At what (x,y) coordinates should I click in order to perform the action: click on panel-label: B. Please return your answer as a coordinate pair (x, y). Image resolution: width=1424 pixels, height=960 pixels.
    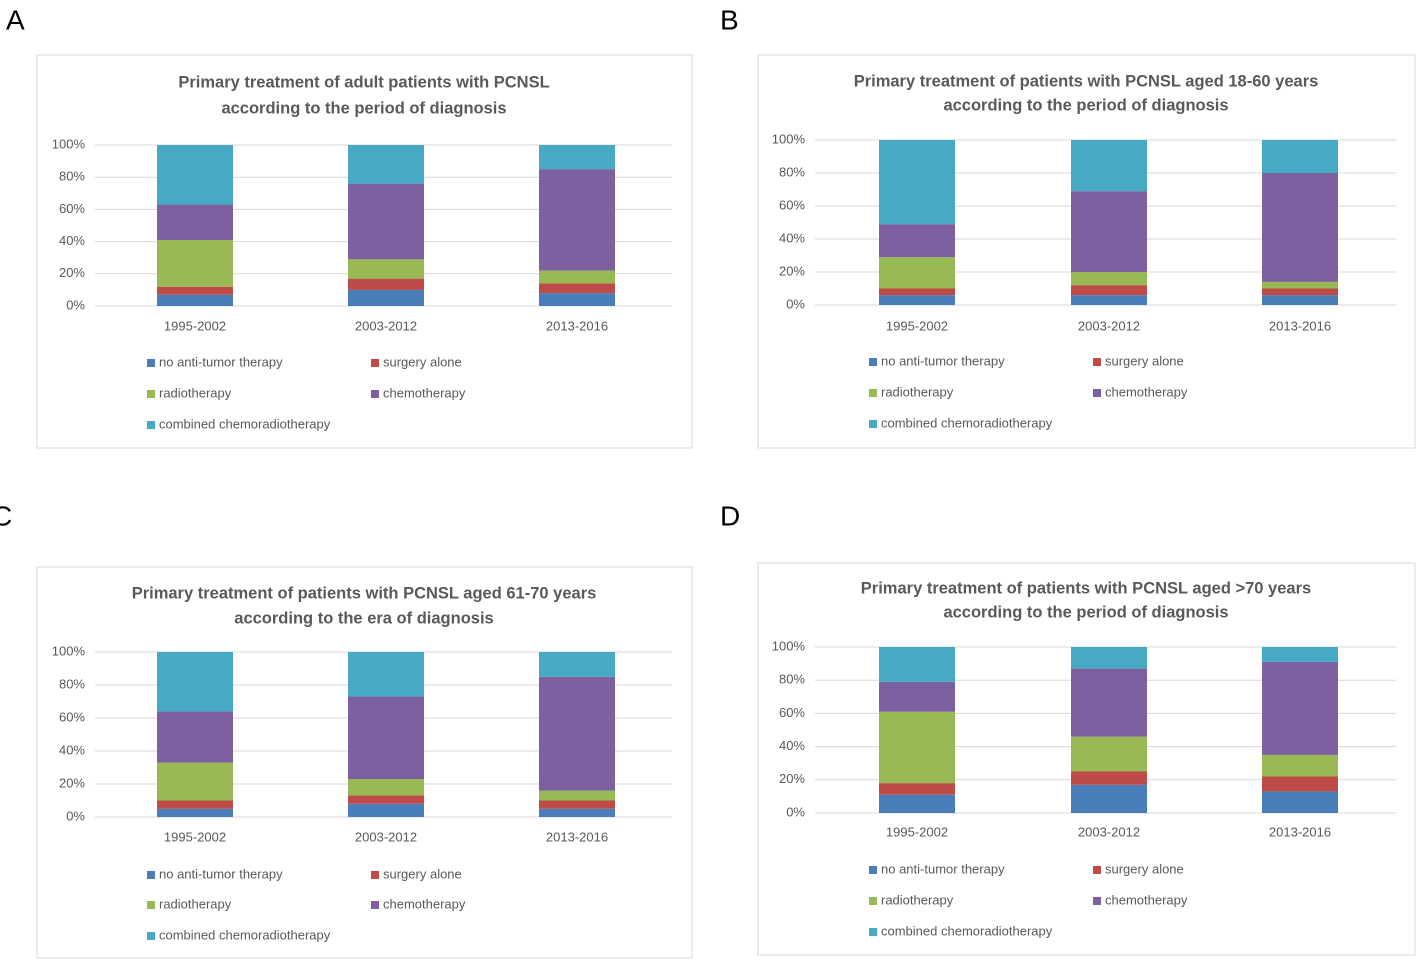
    Looking at the image, I should click on (729, 19).